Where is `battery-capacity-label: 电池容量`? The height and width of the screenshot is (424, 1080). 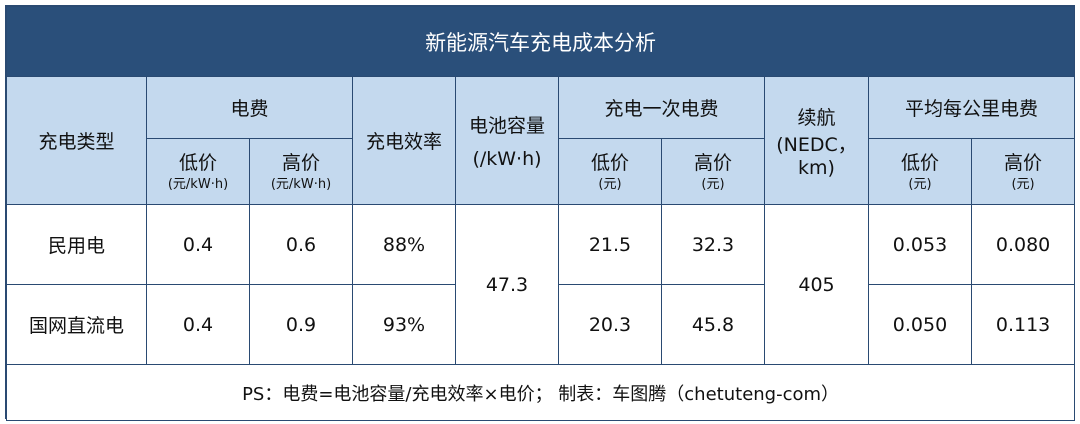
battery-capacity-label: 电池容量 is located at coordinates (506, 126).